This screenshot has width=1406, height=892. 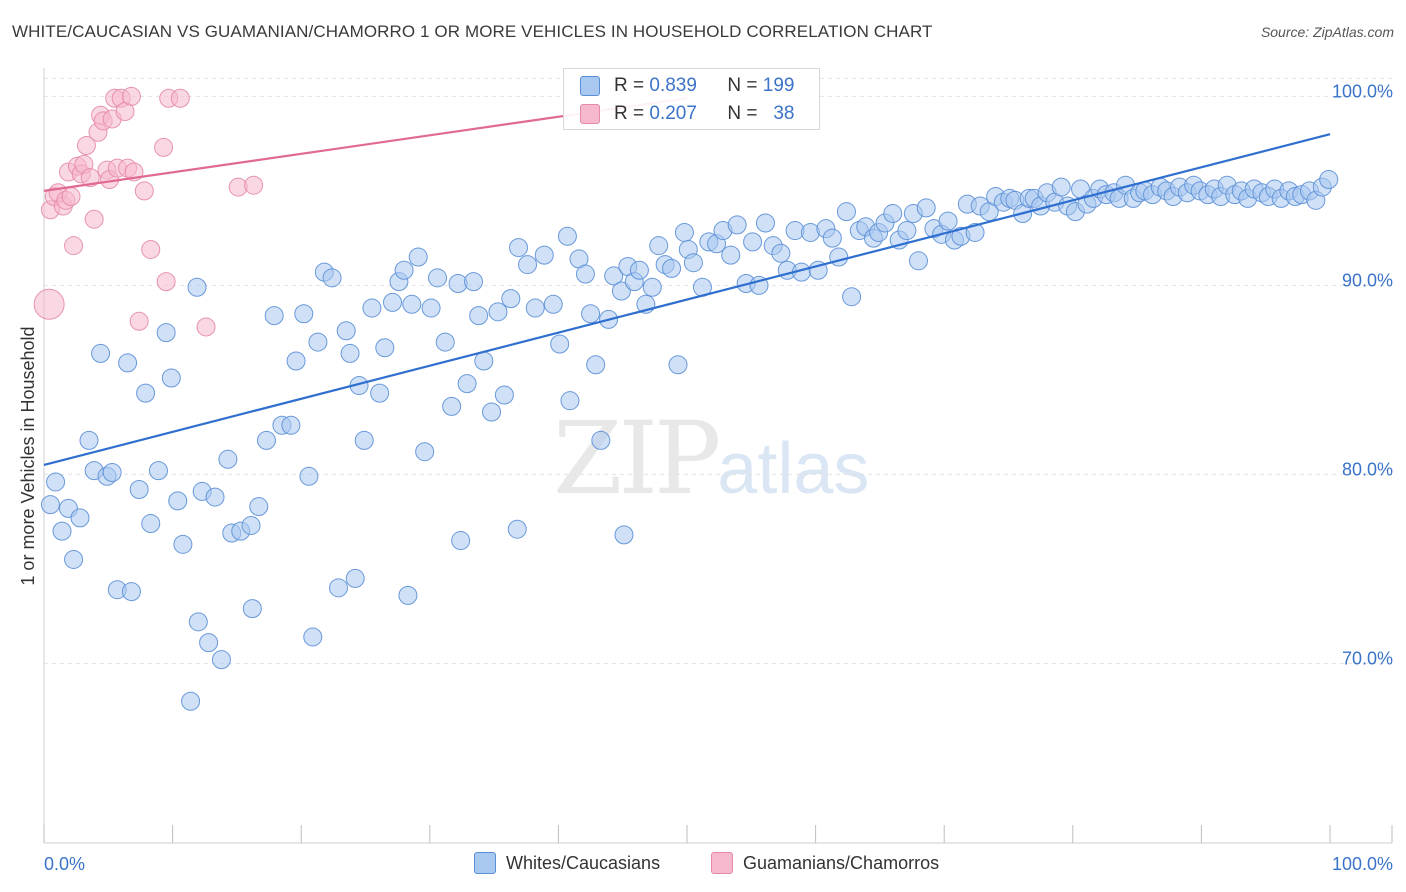 I want to click on legend-label-guamanians: Guamanians/Chamorros, so click(x=841, y=862).